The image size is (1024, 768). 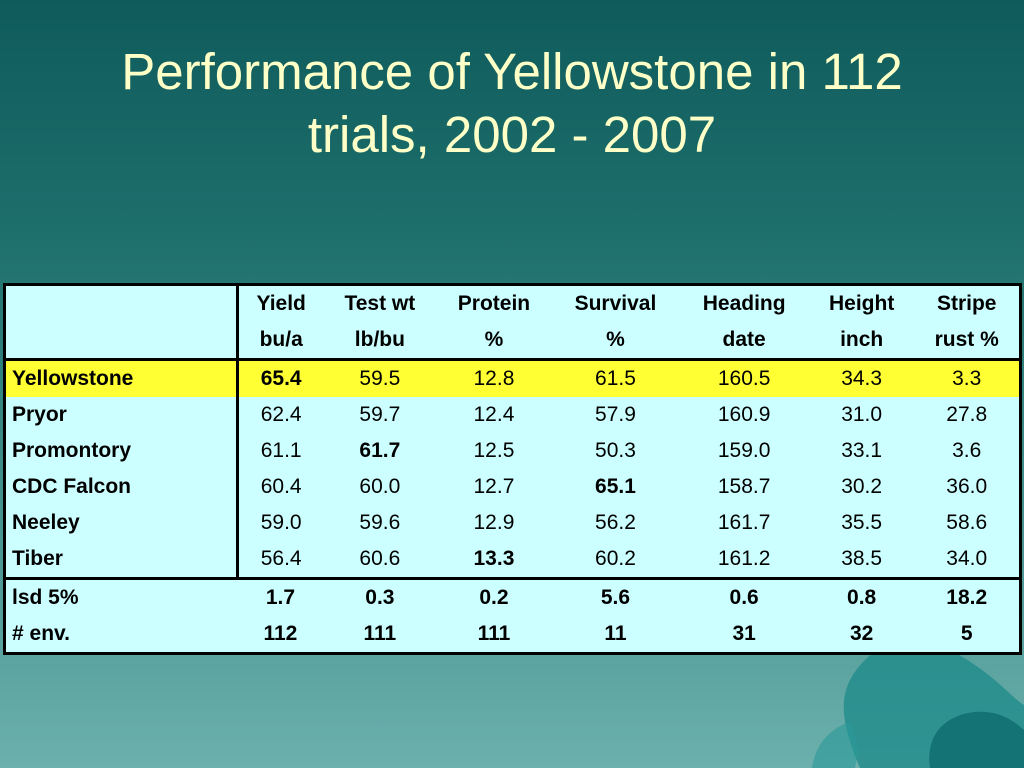 I want to click on table-cell: 57.9, so click(x=615, y=414).